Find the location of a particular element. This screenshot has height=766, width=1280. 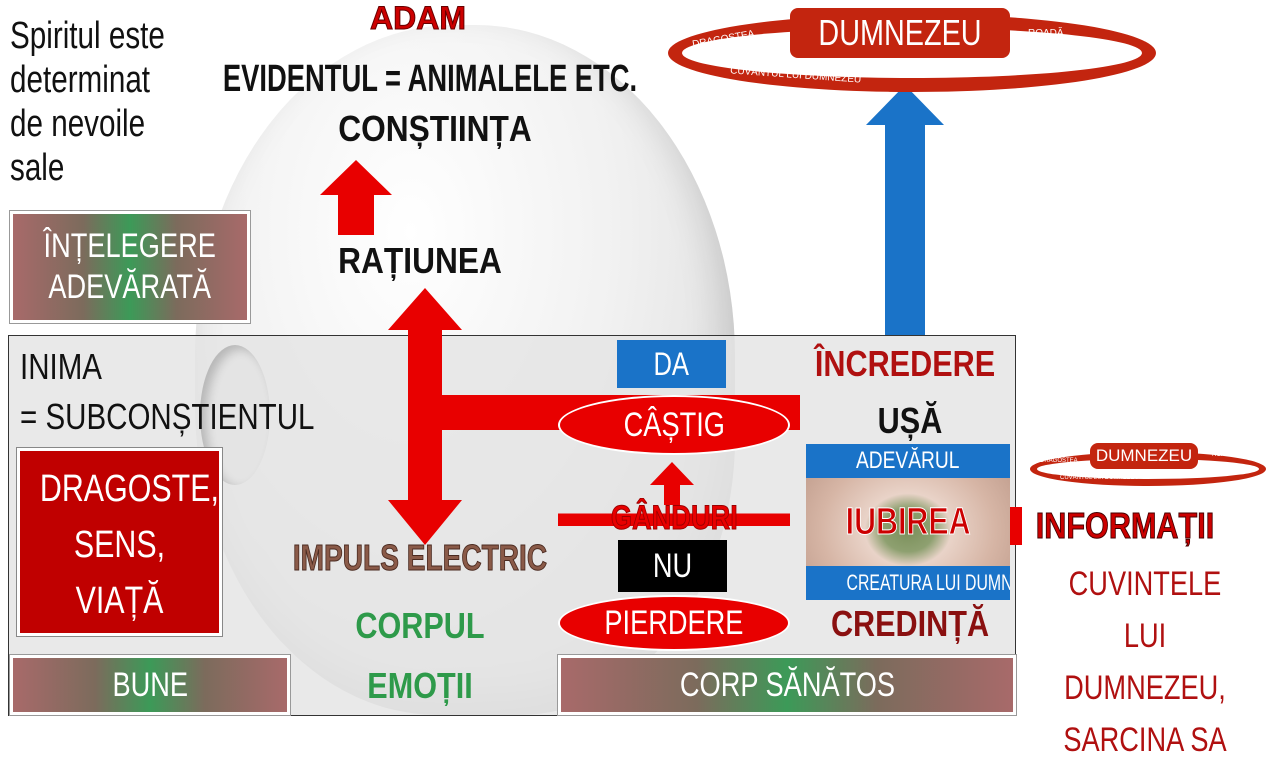

god-box-small: DUMNEZEU is located at coordinates (1144, 456).